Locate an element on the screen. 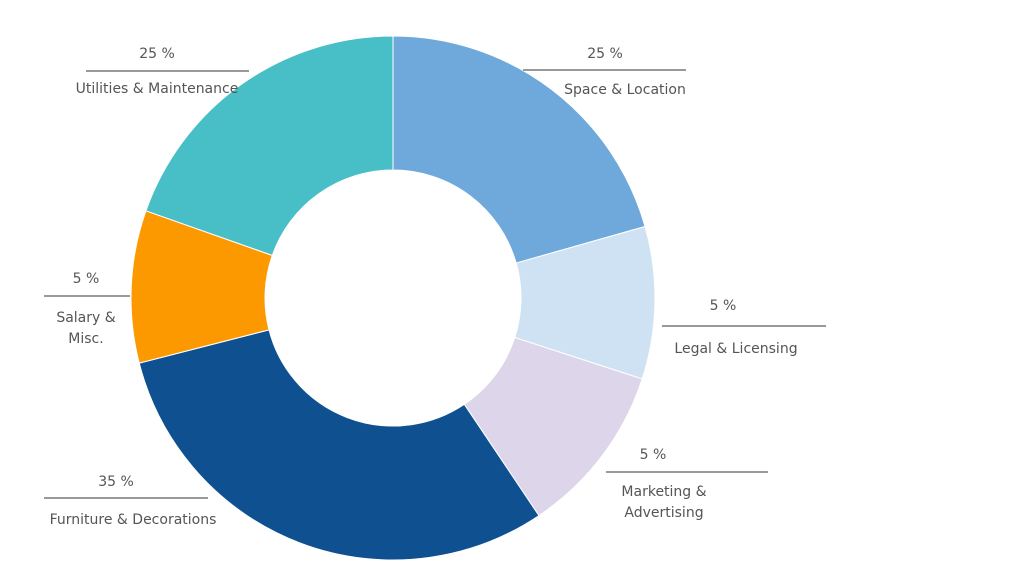 The height and width of the screenshot is (585, 1024). slice-space is located at coordinates (519, 149).